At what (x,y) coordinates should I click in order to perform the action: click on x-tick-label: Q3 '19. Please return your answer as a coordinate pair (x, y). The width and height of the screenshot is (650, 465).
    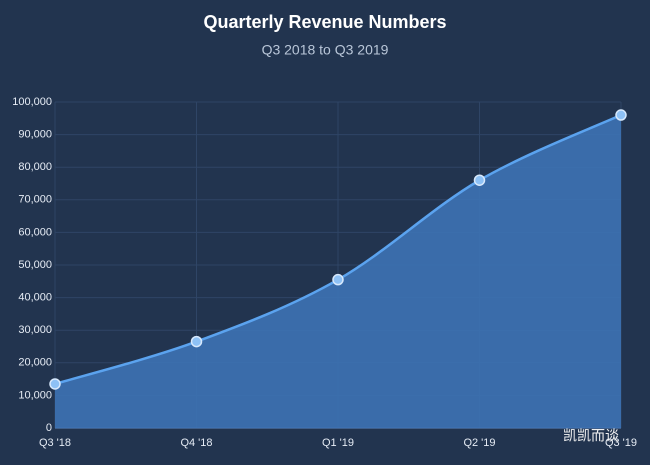
    Looking at the image, I should click on (621, 443).